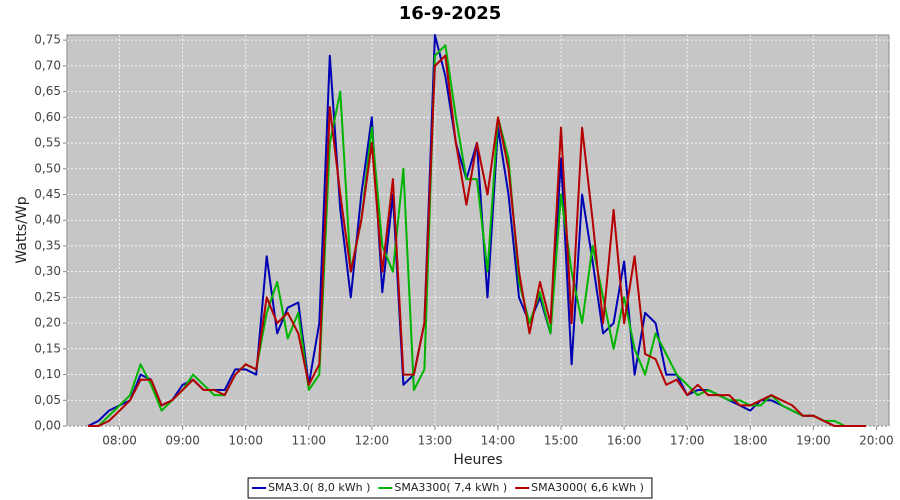 Image resolution: width=900 pixels, height=500 pixels. Describe the element at coordinates (308, 441) in the screenshot. I see `x-tick-label: 11:00` at that location.